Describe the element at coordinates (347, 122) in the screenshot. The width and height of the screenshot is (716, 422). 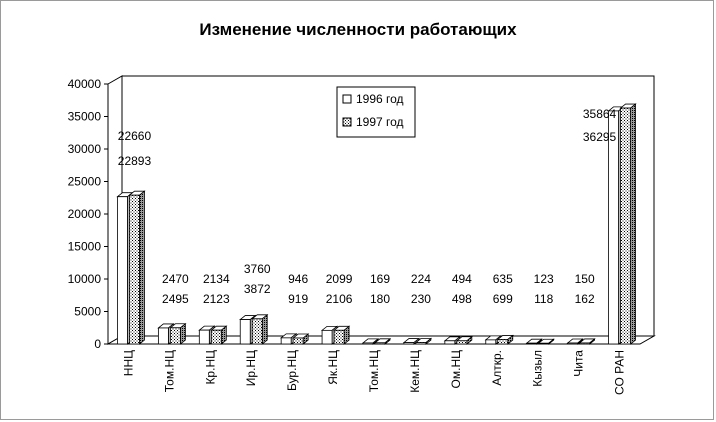
I see `legend-swatch-1997` at that location.